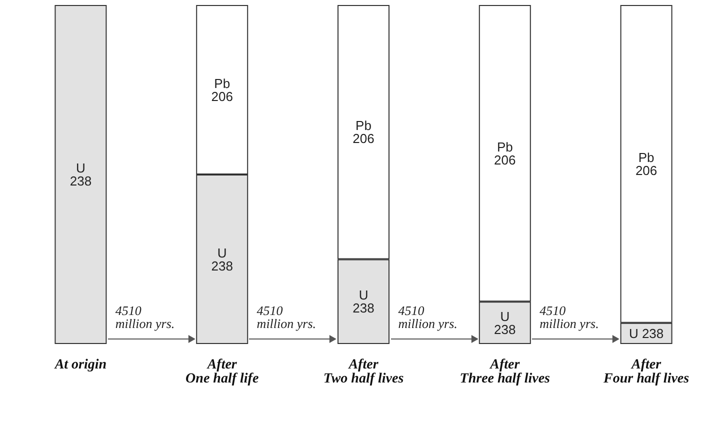 The height and width of the screenshot is (422, 727). Describe the element at coordinates (646, 333) in the screenshot. I see `series-label: U 238` at that location.